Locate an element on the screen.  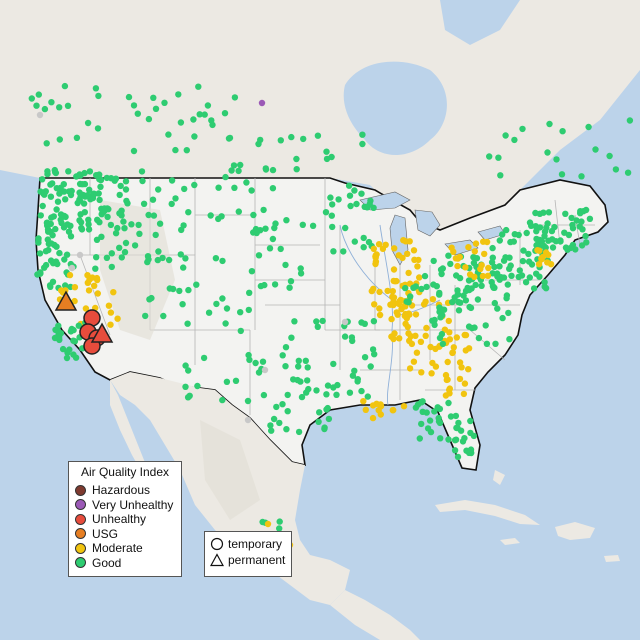
legend-item-good: Good is located at coordinates (125, 563).